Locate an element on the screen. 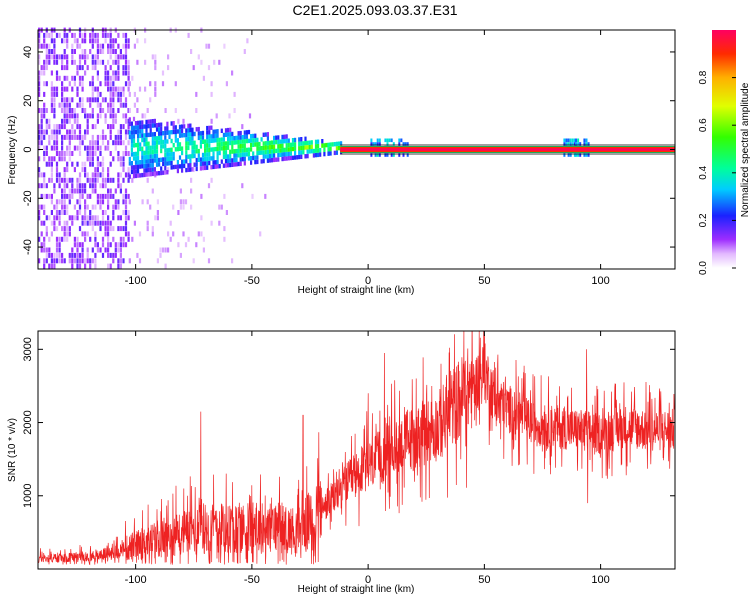 The image size is (750, 600). y-tick-label: 1000 is located at coordinates (28, 496).